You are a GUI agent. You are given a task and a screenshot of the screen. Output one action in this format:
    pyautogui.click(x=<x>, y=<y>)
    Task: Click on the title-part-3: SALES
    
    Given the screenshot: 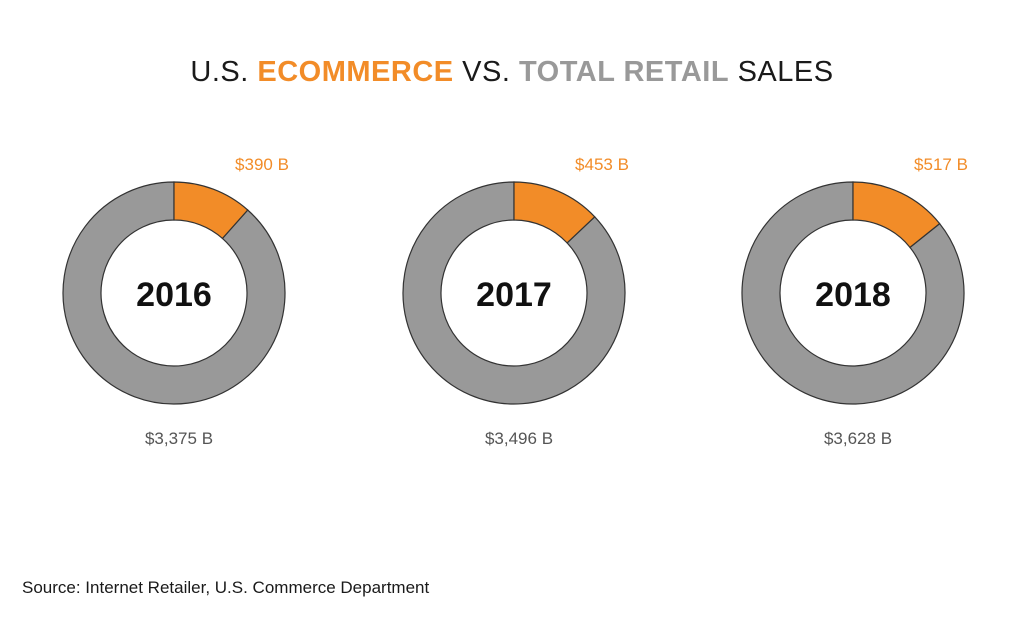 What is the action you would take?
    pyautogui.click(x=781, y=72)
    